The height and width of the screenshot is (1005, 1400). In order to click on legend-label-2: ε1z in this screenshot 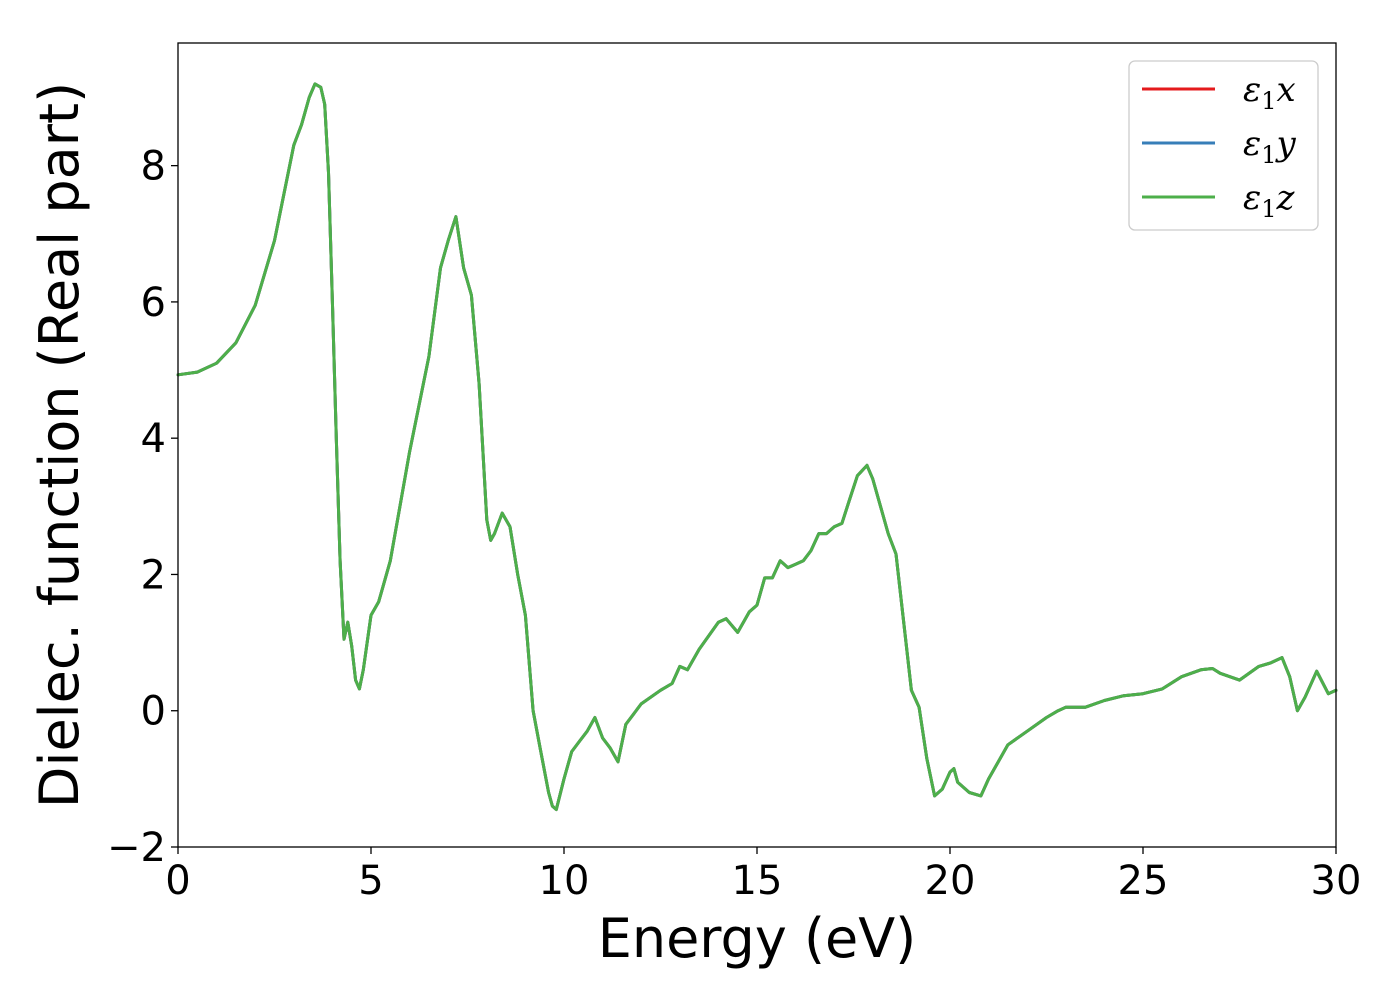, I will do `click(1269, 200)`.